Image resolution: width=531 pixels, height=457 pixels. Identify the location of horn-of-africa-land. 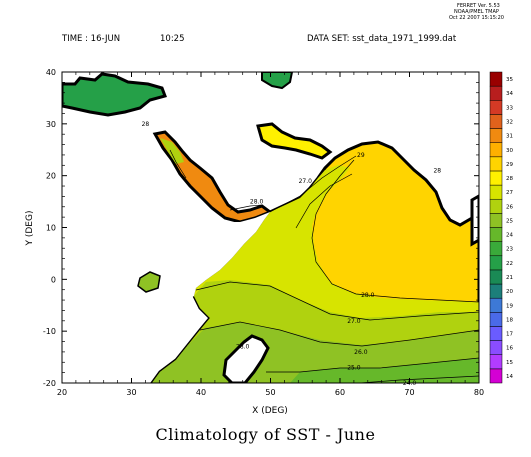
(222, 256).